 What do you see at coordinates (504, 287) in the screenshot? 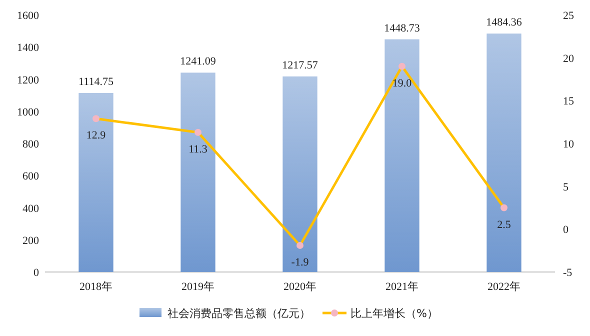
I see `x-tick-label: 2022年` at bounding box center [504, 287].